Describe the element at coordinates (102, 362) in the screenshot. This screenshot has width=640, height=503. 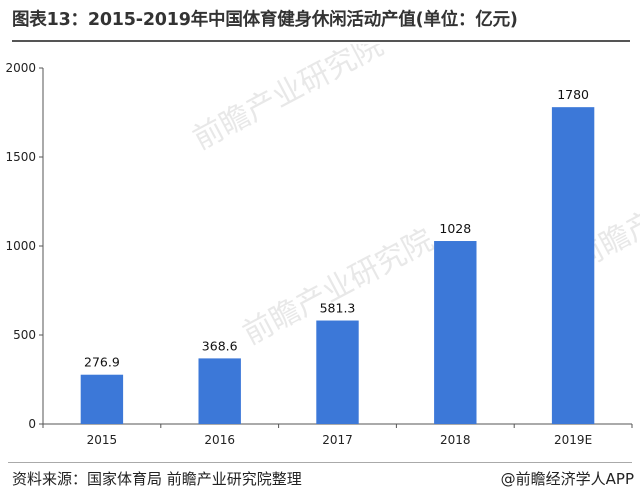
I see `data-label-2015: 276.9` at that location.